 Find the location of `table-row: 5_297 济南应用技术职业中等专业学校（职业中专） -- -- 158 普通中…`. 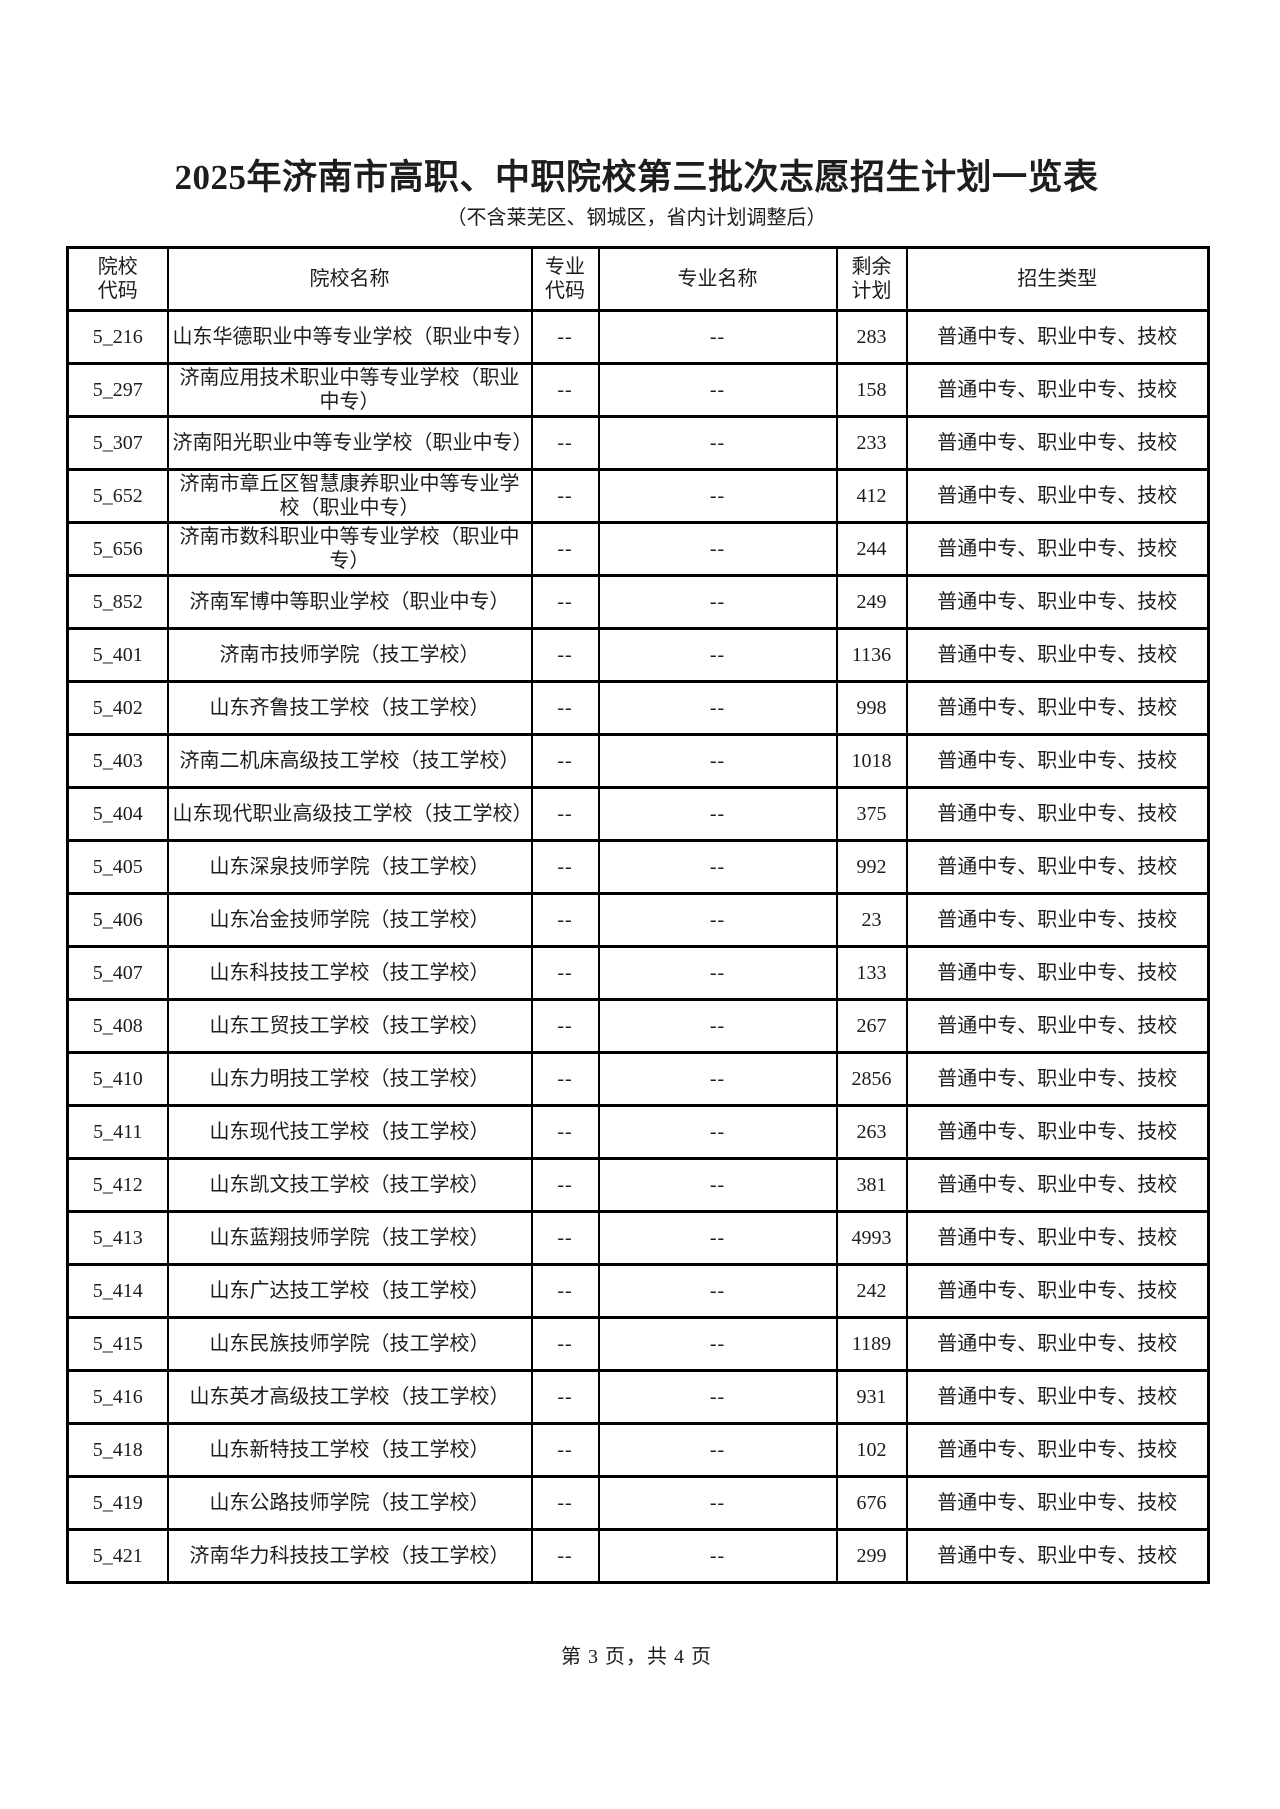

table-row: 5_297 济南应用技术职业中等专业学校（职业中专） -- -- 158 普通中… is located at coordinates (638, 390).